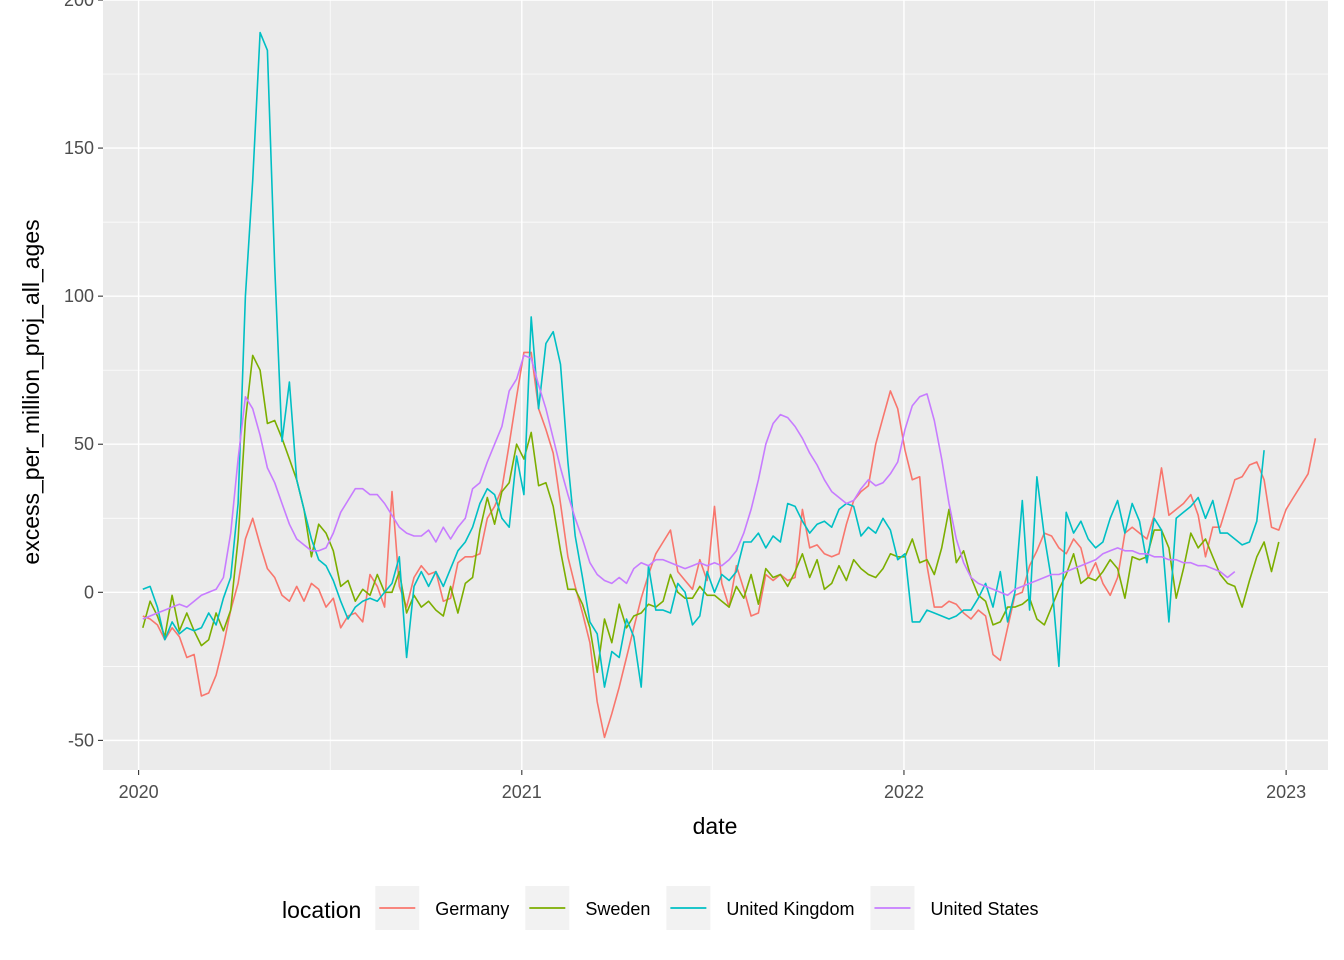 Image resolution: width=1344 pixels, height=960 pixels. Describe the element at coordinates (139, 792) in the screenshot. I see `x-tick-label: 2020` at that location.